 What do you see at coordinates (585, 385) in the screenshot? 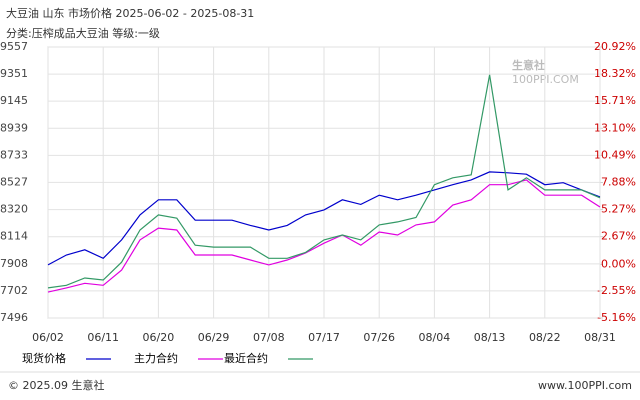
I see `footer-right: www.100PPI.com` at bounding box center [585, 385].